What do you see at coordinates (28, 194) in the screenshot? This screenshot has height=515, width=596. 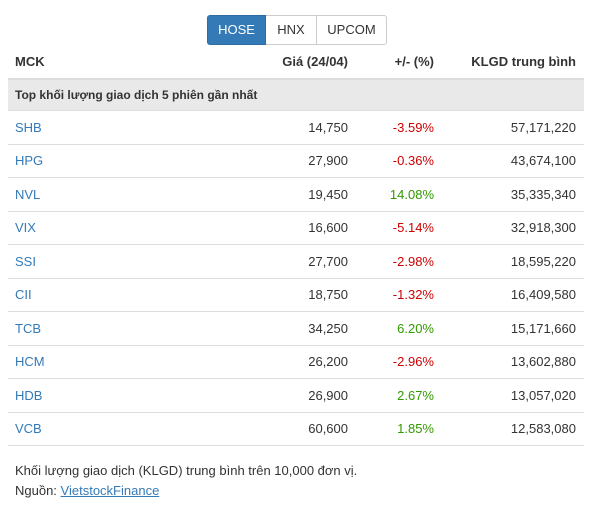 I see `stock-symbol-link: NVL` at bounding box center [28, 194].